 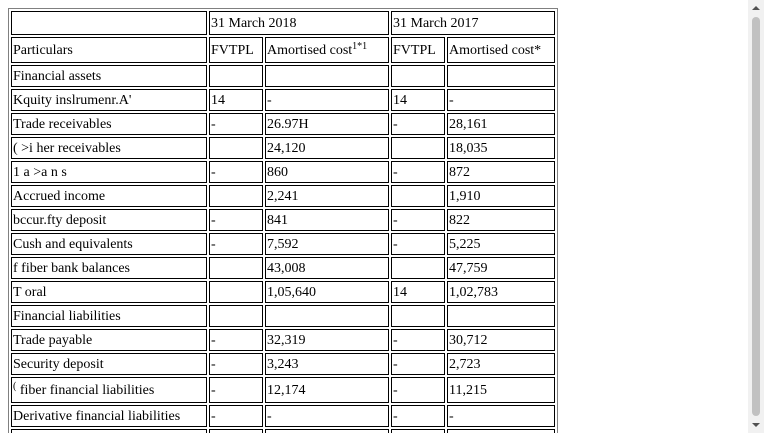 What do you see at coordinates (109, 172) in the screenshot?
I see `table-cell: 1 a >a n s` at bounding box center [109, 172].